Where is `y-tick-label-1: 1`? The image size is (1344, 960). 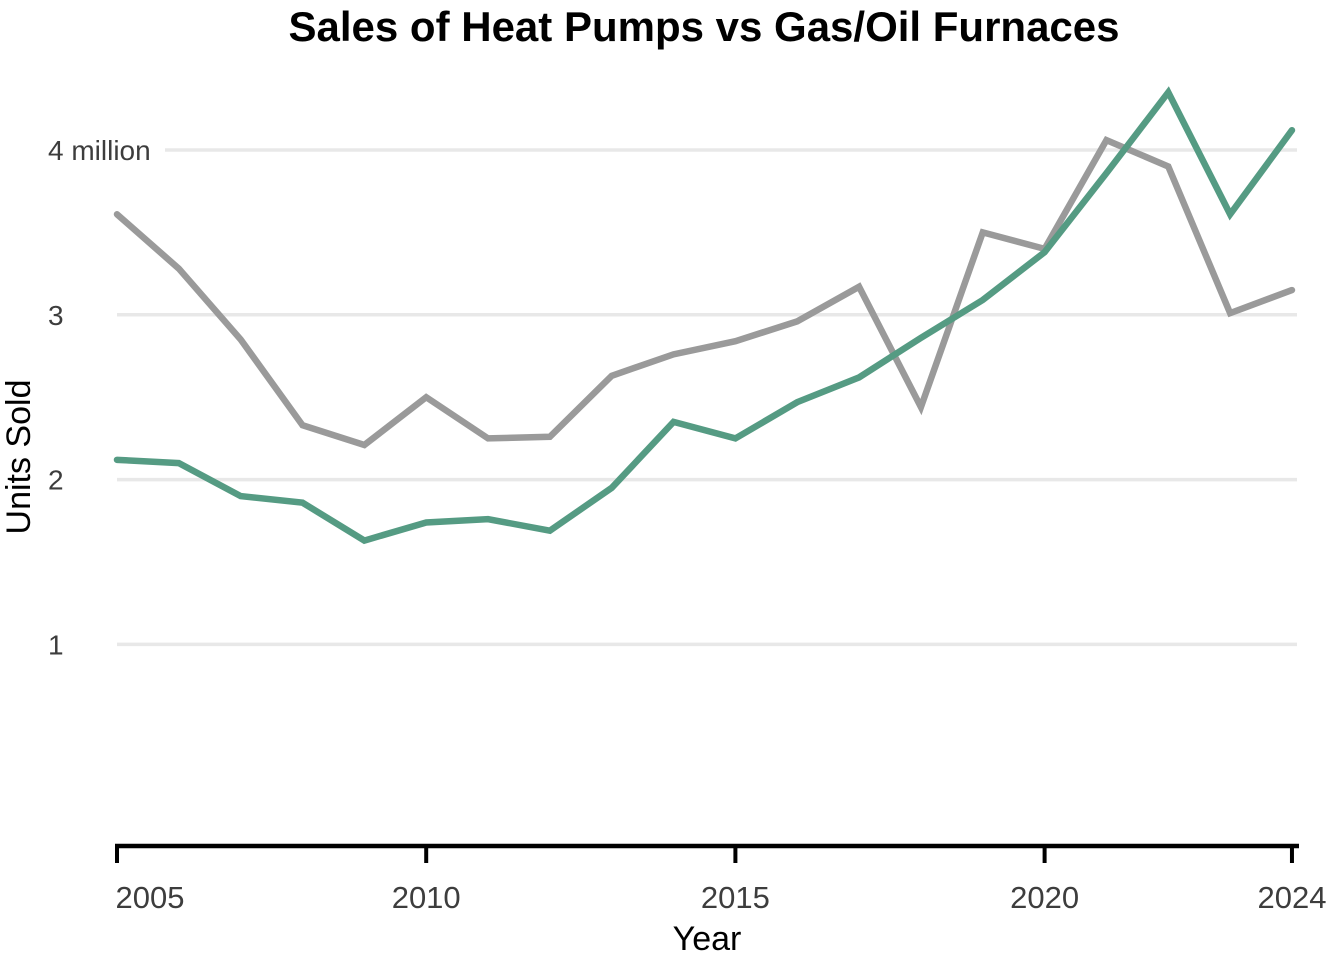 y-tick-label-1: 1 is located at coordinates (56, 644).